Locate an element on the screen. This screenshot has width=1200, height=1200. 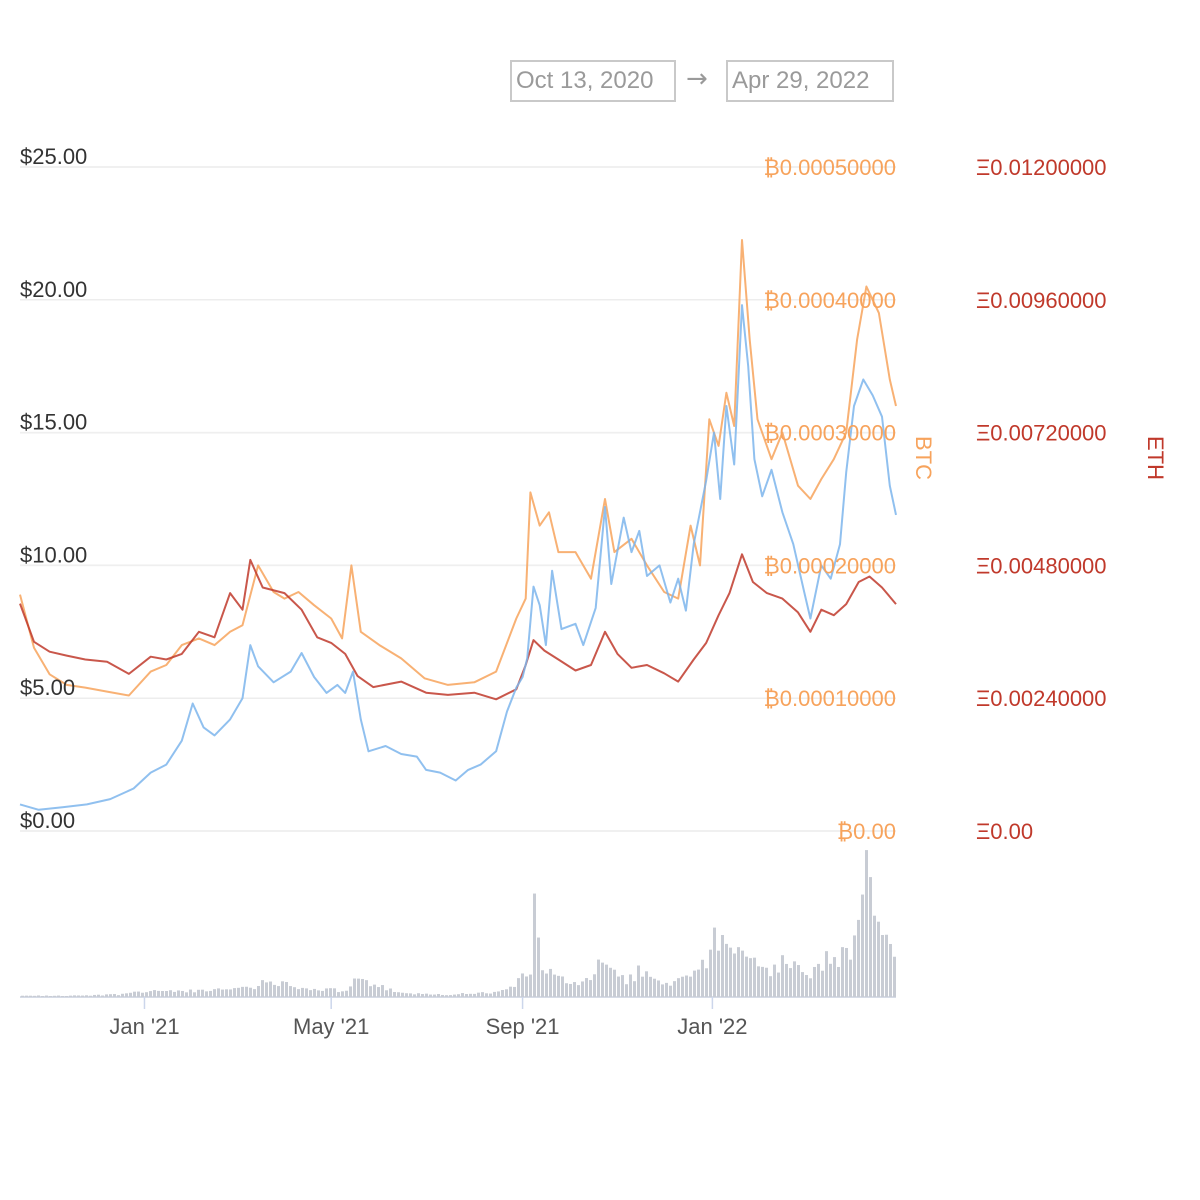
btc-tick-label: ₿0.00050000 is located at coordinates (829, 167).